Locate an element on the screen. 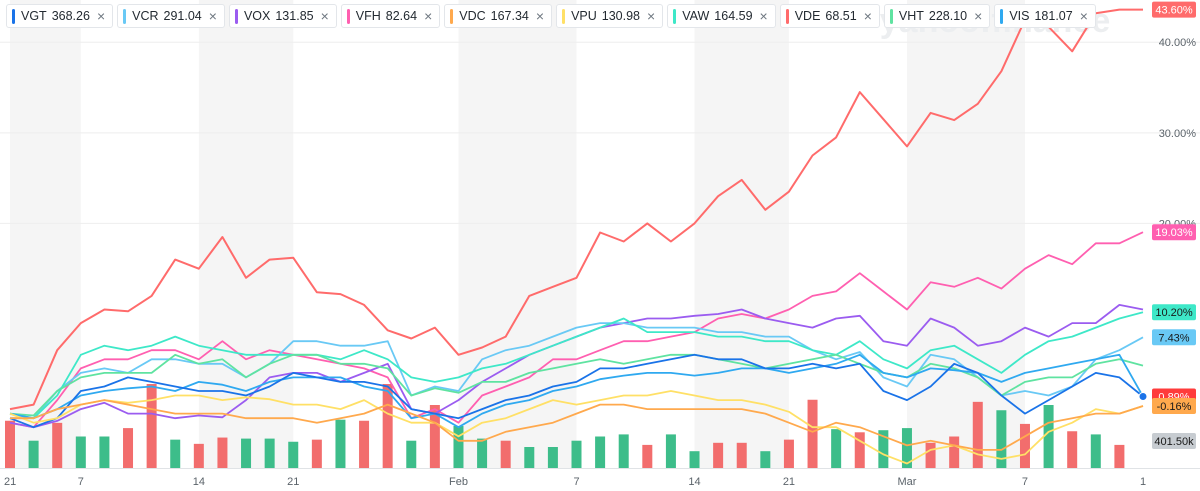  series-line-vis is located at coordinates (576, 391).